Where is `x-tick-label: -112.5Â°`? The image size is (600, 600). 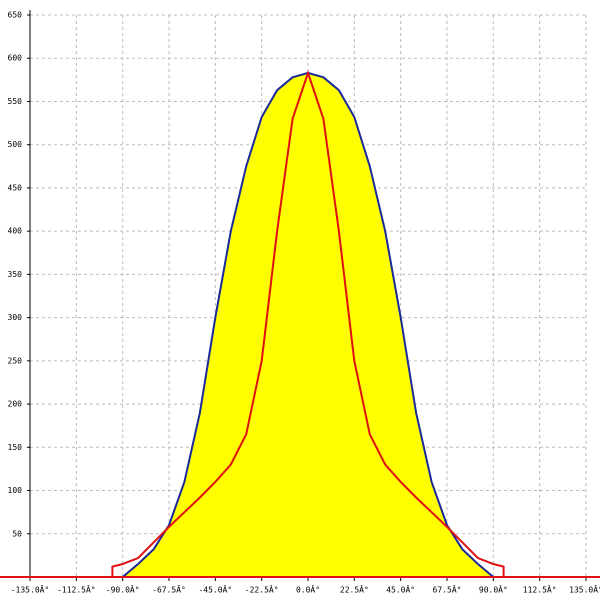
x-tick-label: -112.5Â° is located at coordinates (76, 589).